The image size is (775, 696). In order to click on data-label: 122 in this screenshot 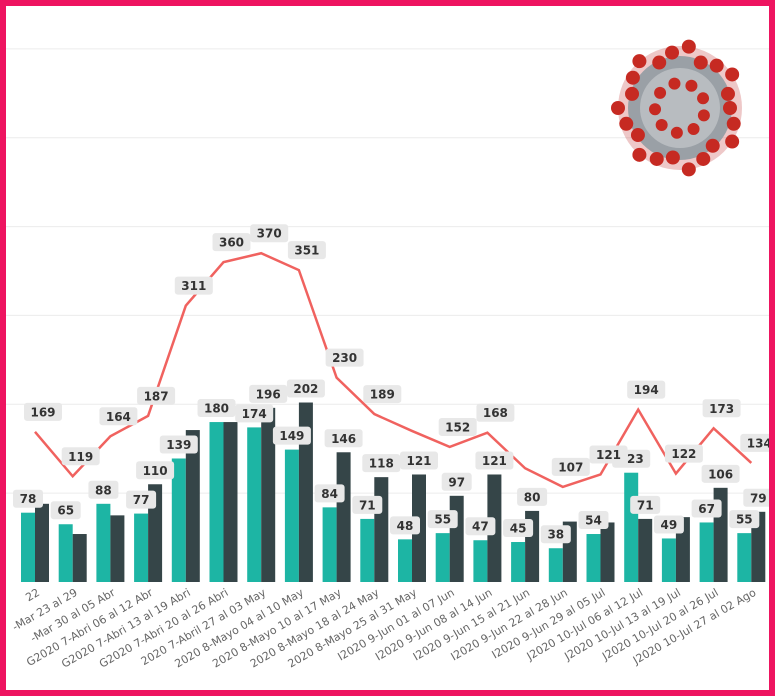, I will do `click(683, 454)`.